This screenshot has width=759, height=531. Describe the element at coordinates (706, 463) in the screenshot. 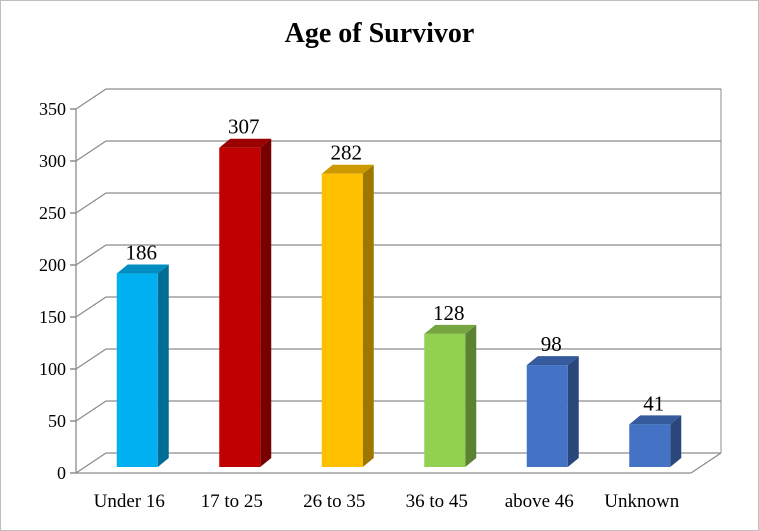

I see `floor-edge` at that location.